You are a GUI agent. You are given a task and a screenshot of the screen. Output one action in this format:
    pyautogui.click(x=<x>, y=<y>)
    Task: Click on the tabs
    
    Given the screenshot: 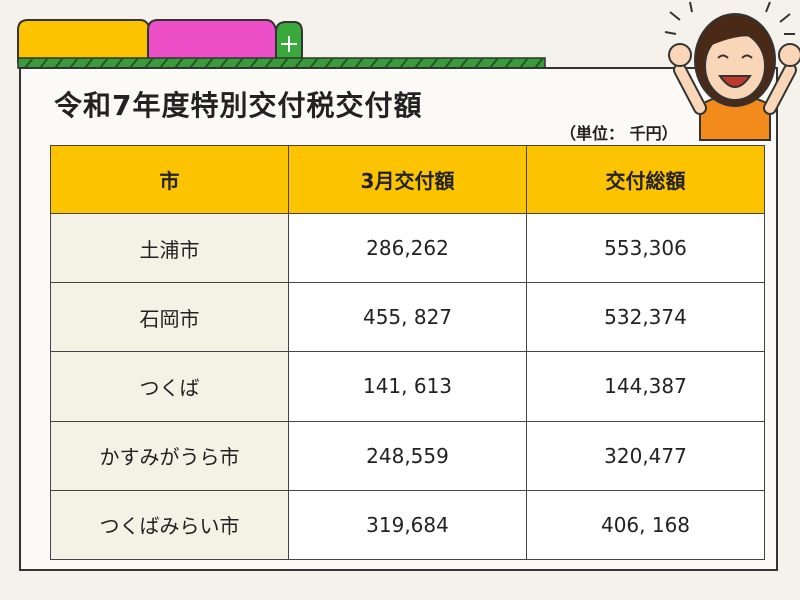 What is the action you would take?
    pyautogui.click(x=281, y=44)
    